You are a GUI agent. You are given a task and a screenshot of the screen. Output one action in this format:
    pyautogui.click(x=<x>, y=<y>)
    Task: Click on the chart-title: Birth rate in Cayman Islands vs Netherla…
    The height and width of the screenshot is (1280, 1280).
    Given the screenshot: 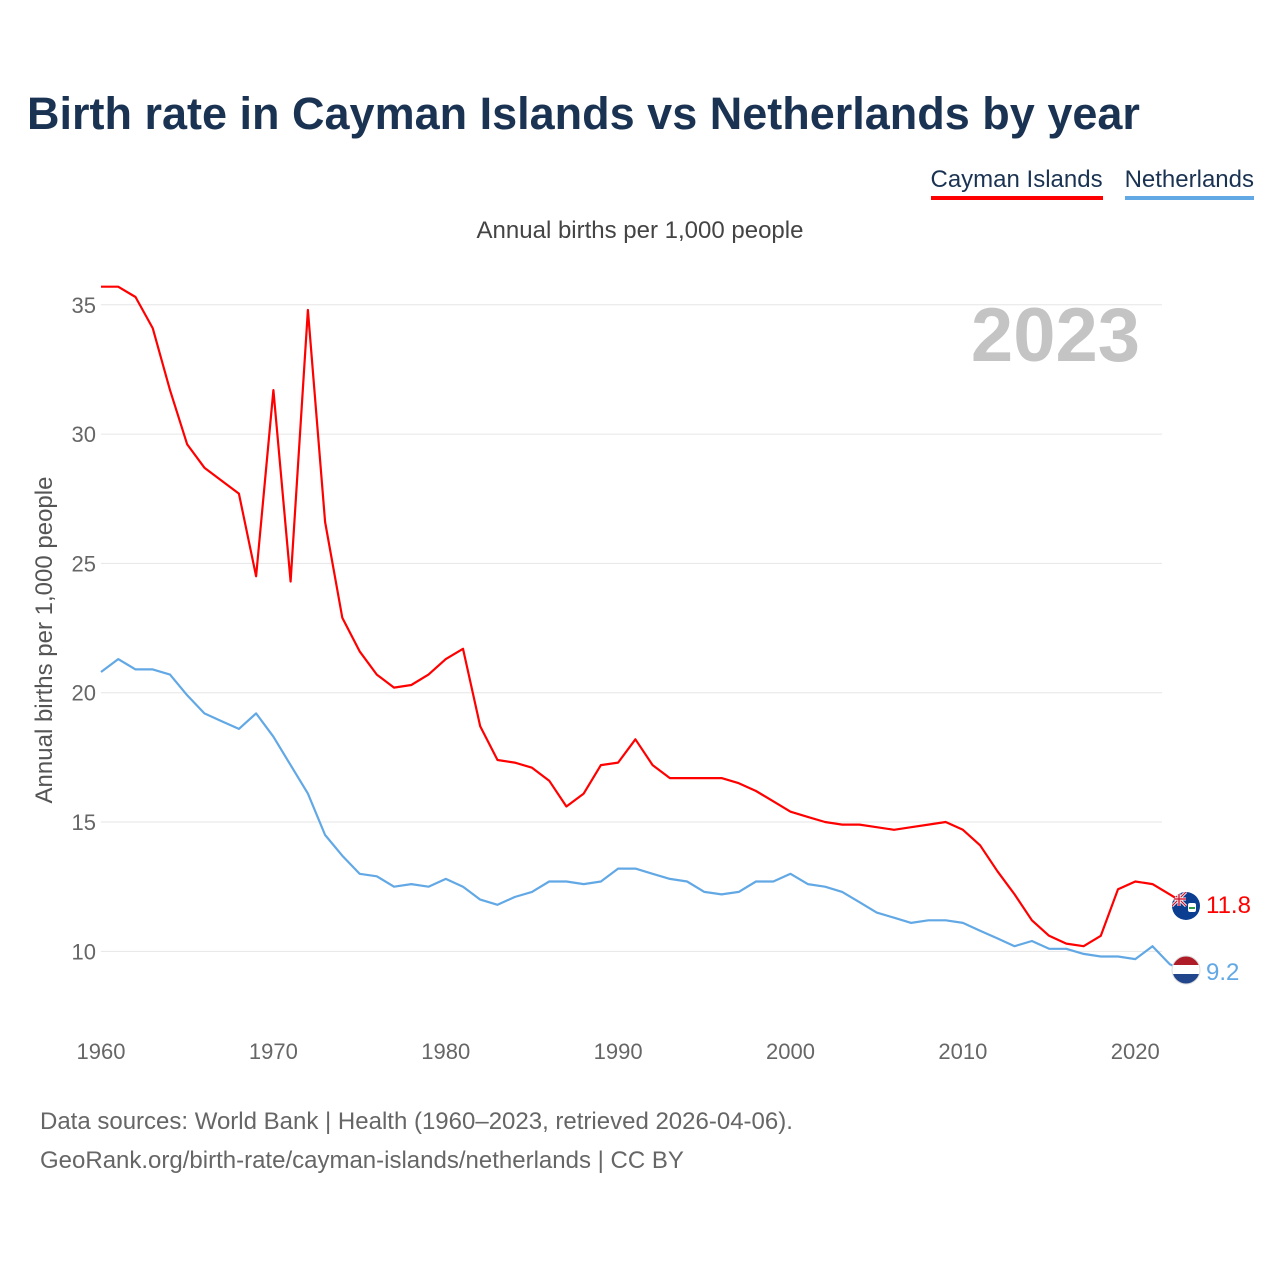 What is the action you would take?
    pyautogui.click(x=583, y=113)
    